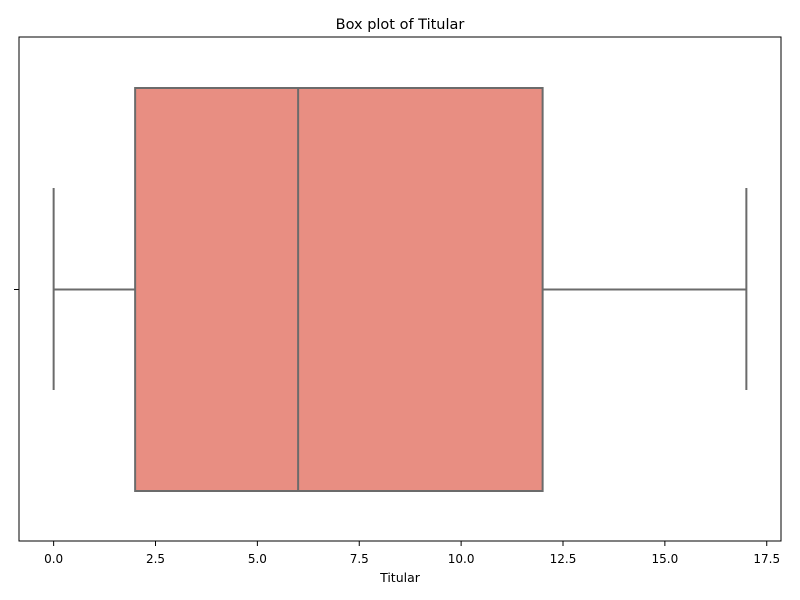  Describe the element at coordinates (665, 559) in the screenshot. I see `x-tick-label: 15.0` at that location.